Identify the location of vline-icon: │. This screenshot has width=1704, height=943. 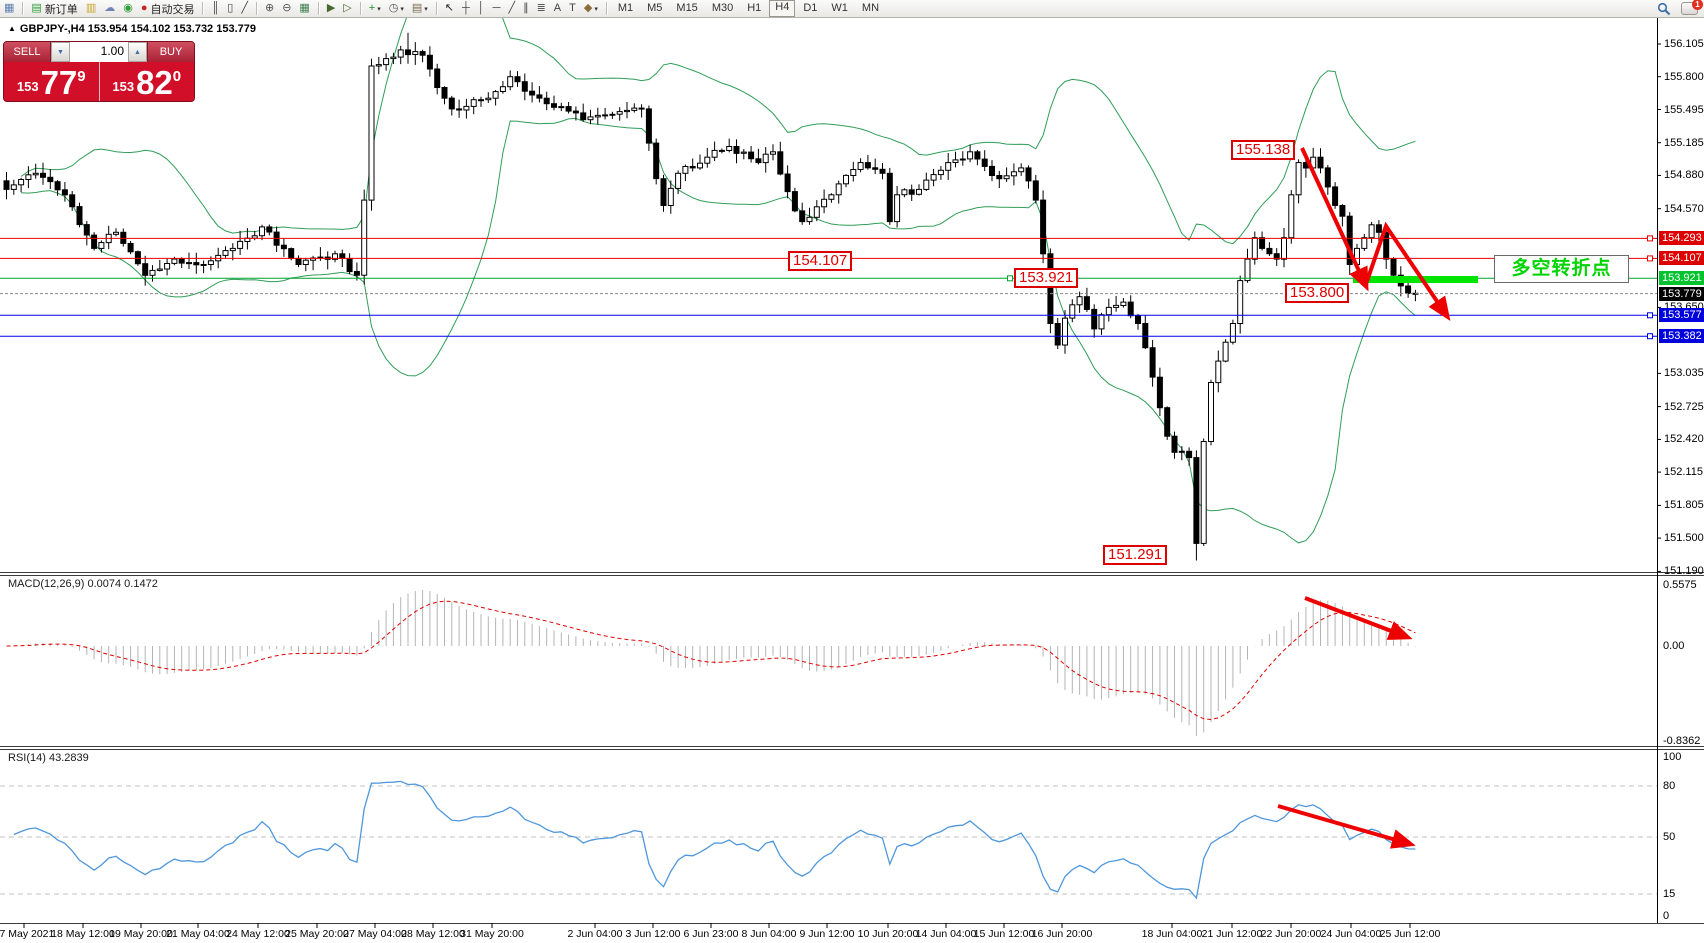
(481, 8).